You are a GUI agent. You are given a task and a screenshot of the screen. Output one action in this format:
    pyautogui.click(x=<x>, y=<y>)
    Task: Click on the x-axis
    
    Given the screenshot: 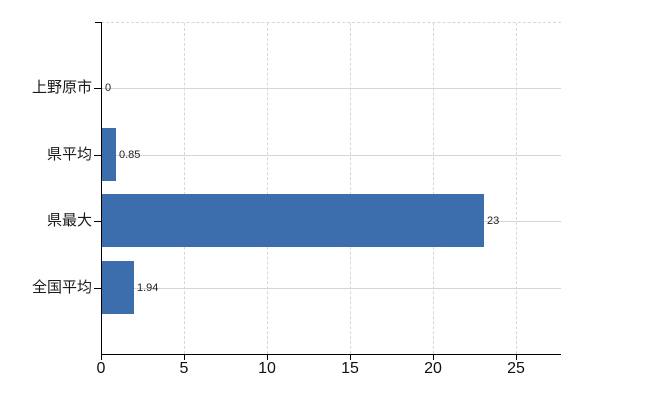 What is the action you would take?
    pyautogui.click(x=331, y=354)
    